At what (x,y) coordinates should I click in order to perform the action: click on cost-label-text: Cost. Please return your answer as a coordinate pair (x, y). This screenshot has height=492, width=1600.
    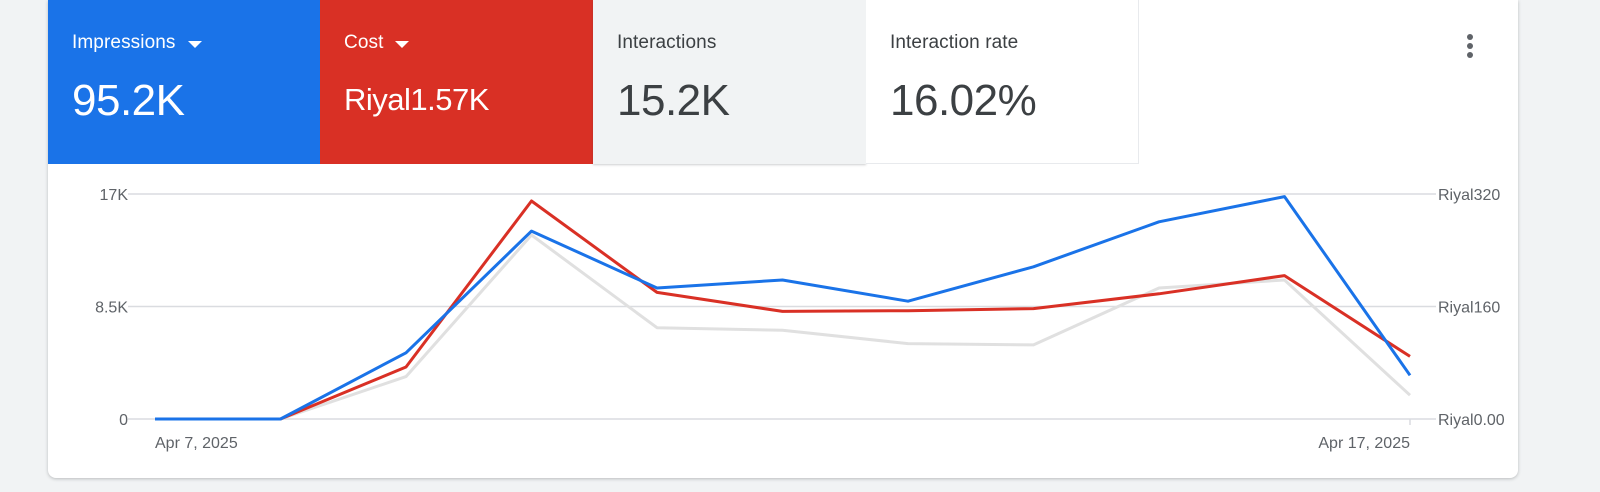
    Looking at the image, I should click on (364, 42).